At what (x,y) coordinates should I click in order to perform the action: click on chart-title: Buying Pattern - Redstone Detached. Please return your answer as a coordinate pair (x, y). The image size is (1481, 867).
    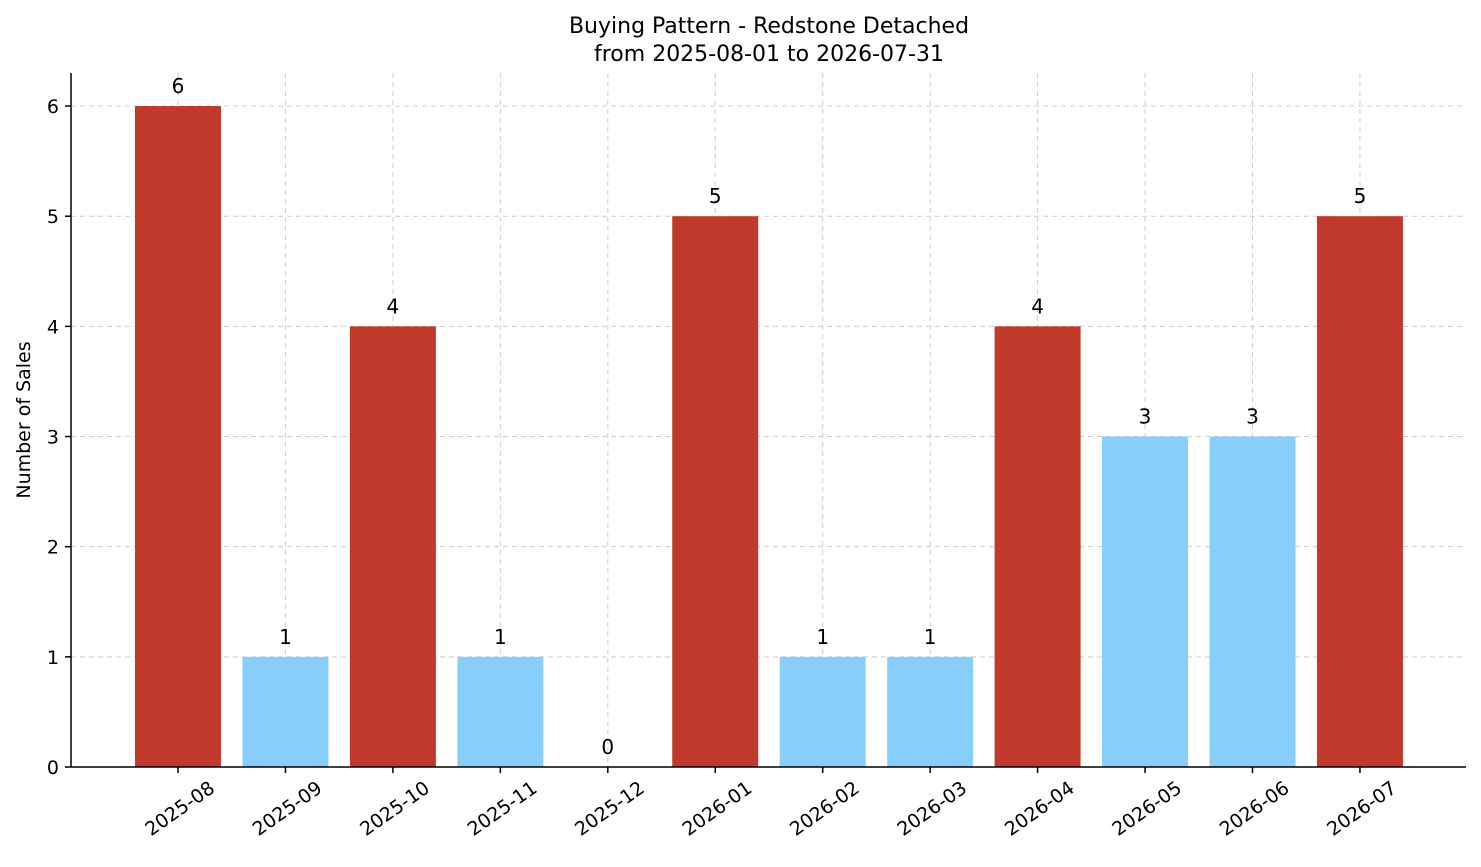
    Looking at the image, I should click on (769, 26).